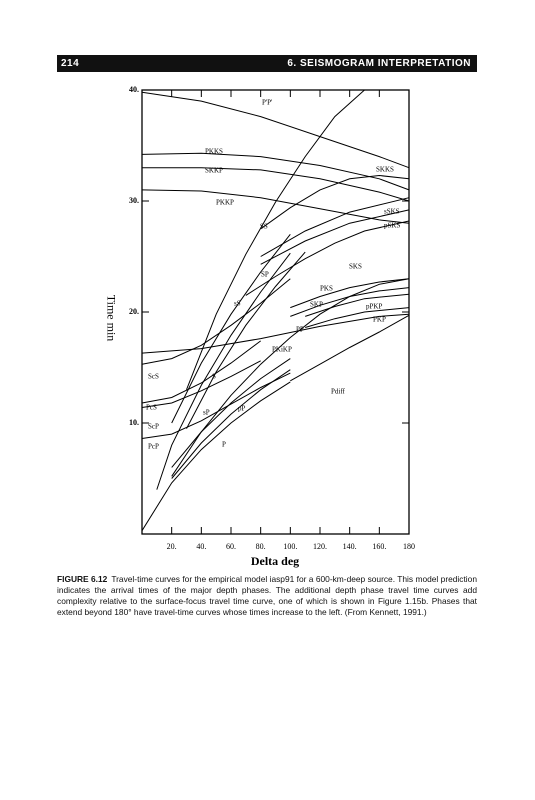 The height and width of the screenshot is (800, 535). I want to click on curve-label: PKKP, so click(225, 203).